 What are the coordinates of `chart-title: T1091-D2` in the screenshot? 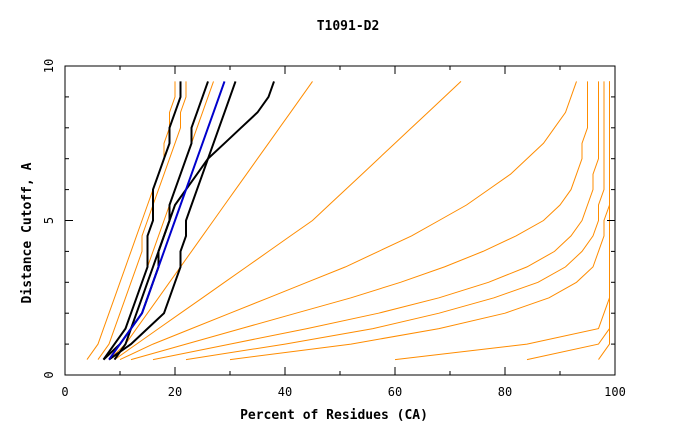 It's located at (348, 26).